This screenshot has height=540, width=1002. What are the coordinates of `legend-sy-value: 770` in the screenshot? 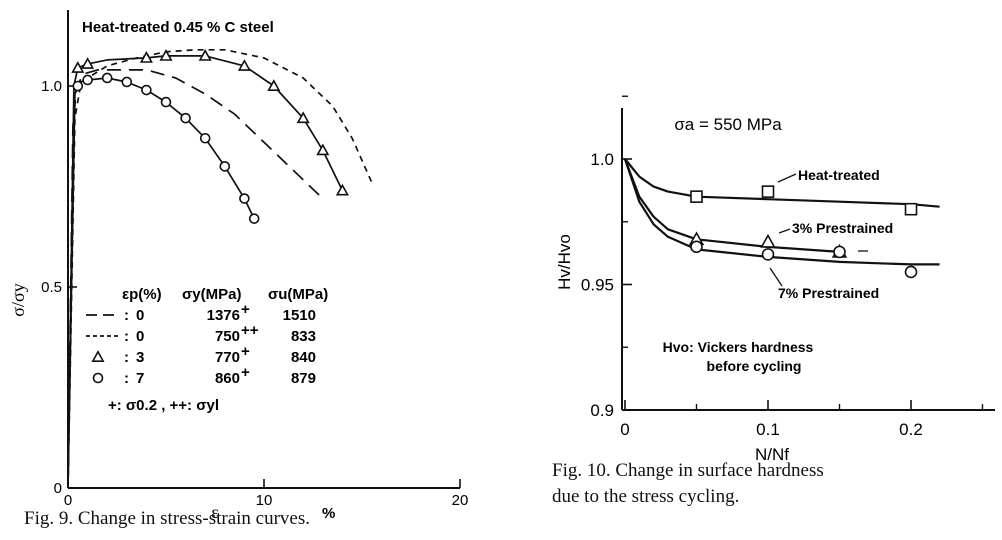 It's located at (227, 357).